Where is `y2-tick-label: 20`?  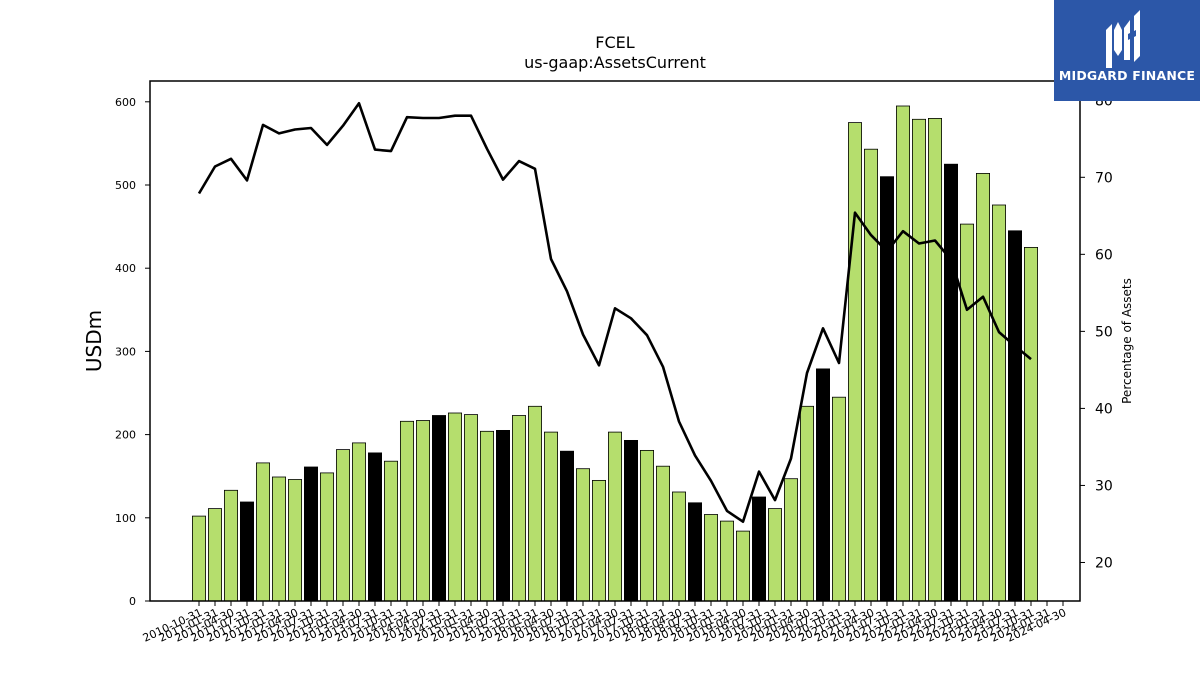
y2-tick-label: 20 is located at coordinates (1104, 563).